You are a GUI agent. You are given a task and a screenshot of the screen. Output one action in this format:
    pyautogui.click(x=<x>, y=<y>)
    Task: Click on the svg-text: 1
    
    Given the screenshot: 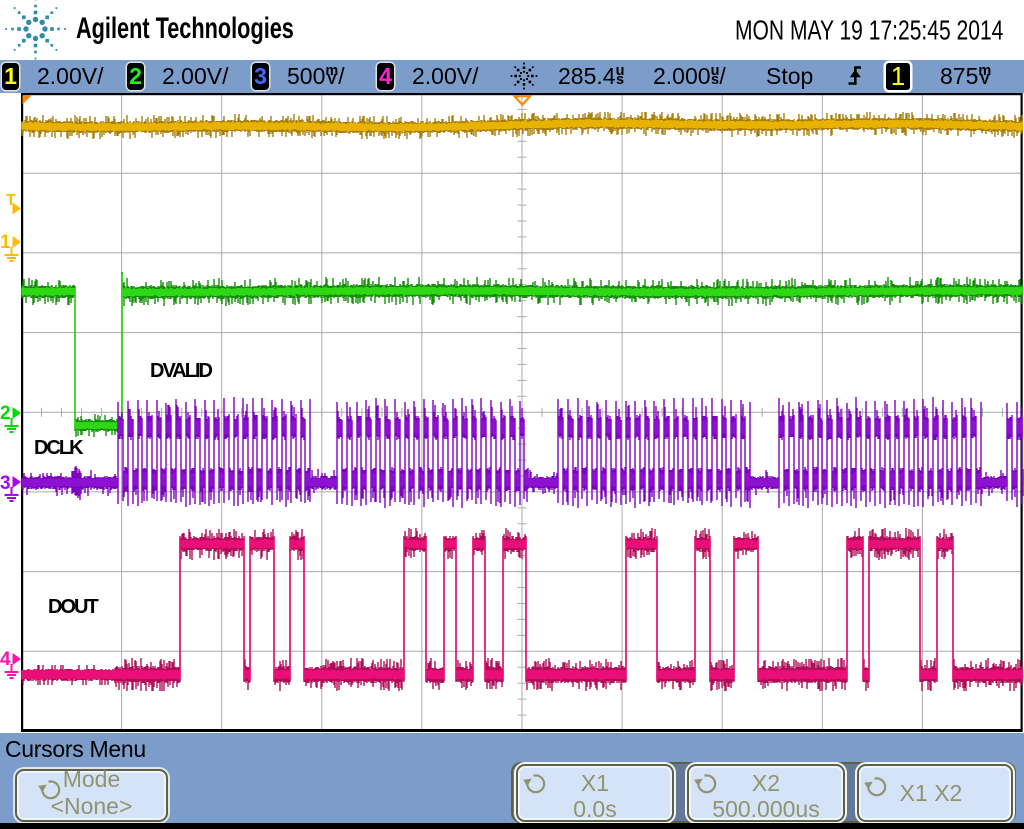 What is the action you would take?
    pyautogui.click(x=5, y=242)
    